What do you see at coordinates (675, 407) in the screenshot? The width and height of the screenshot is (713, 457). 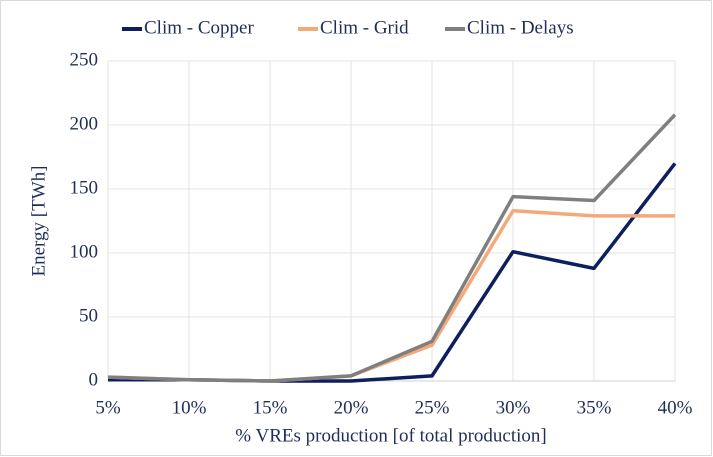 I see `x-tick-label: 40%` at bounding box center [675, 407].